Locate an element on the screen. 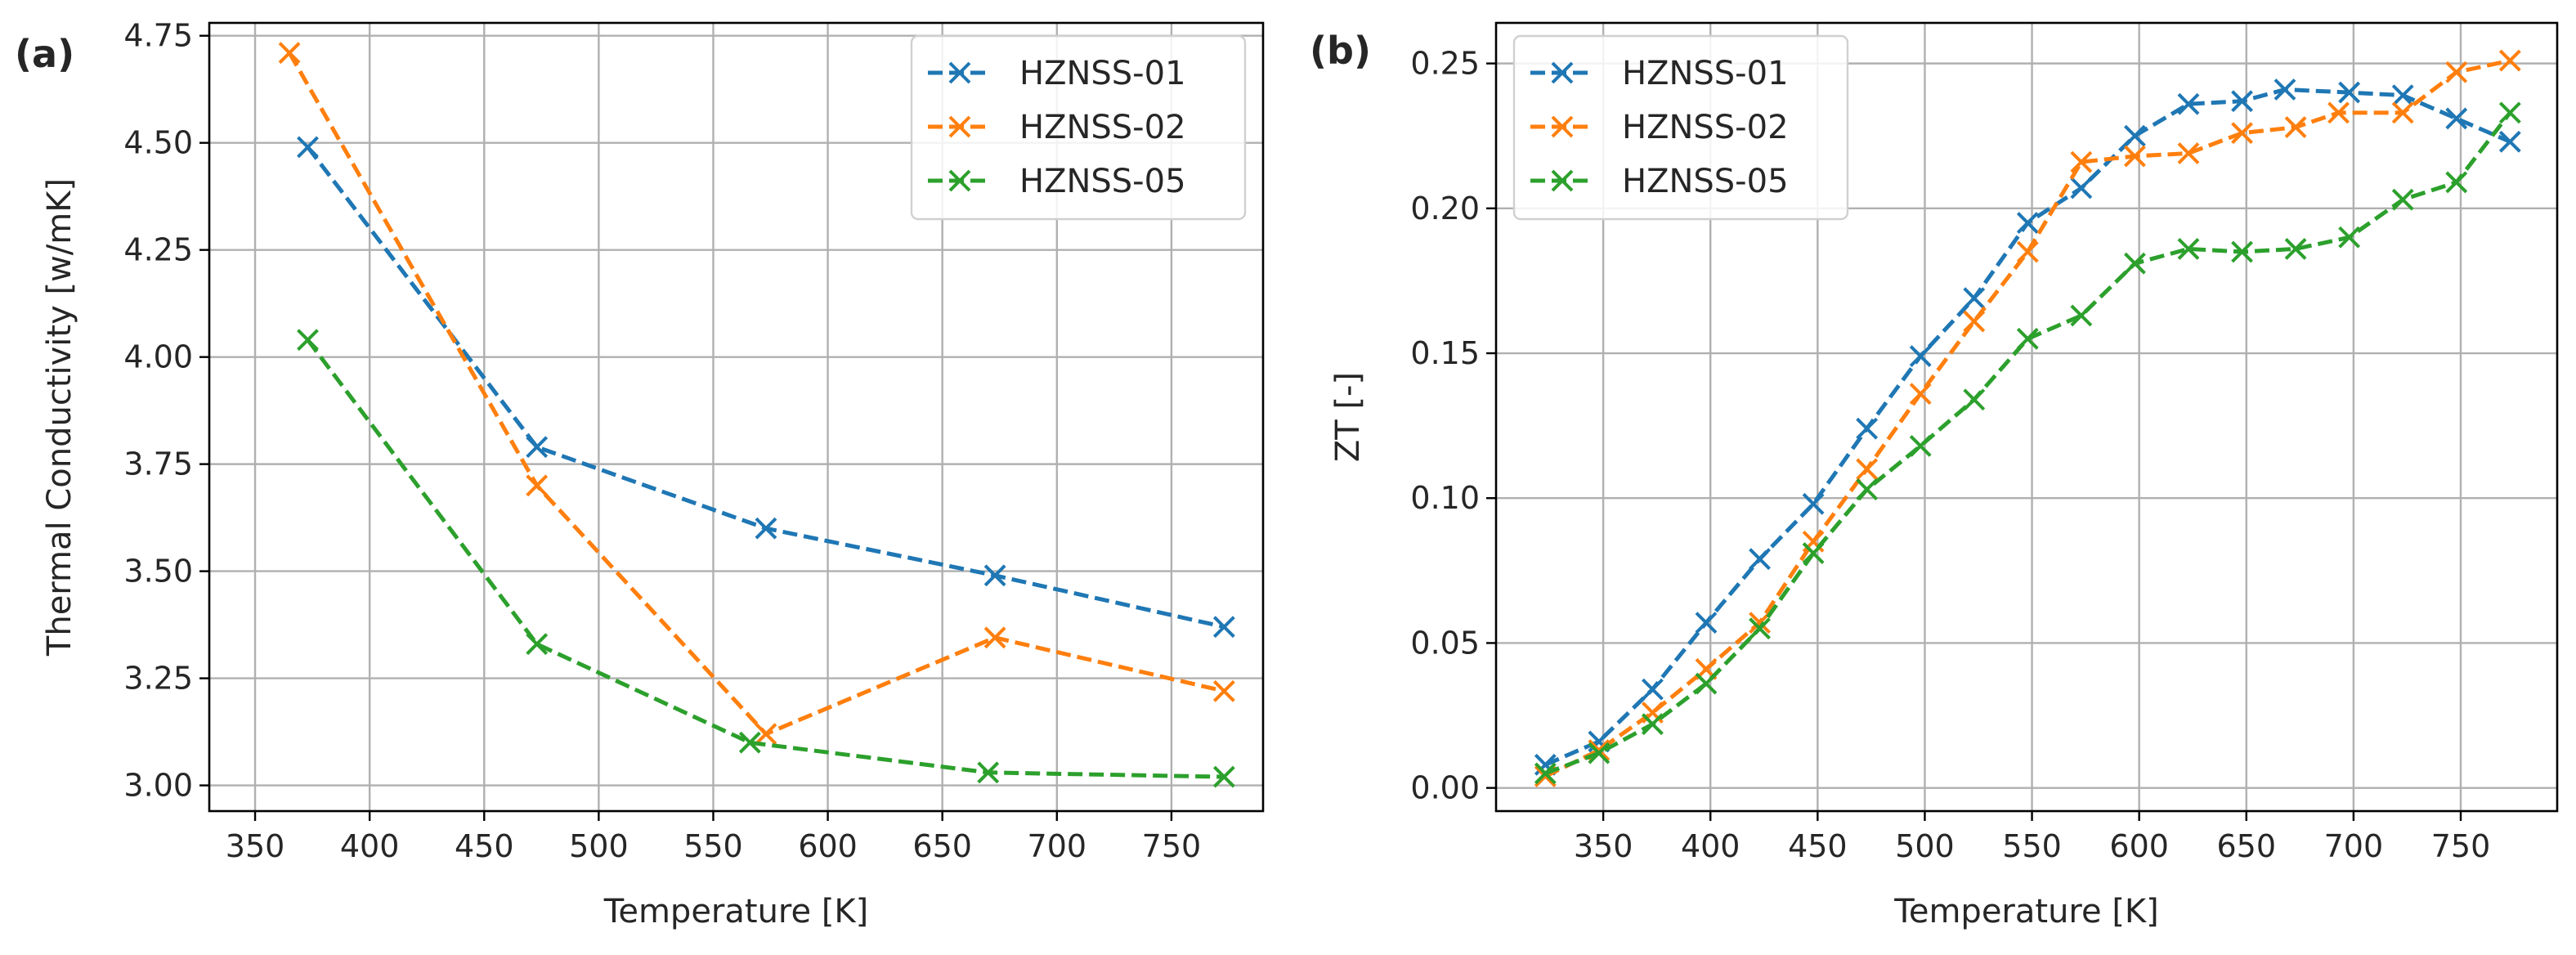 Image resolution: width=2576 pixels, height=955 pixels. panel-label: (a) is located at coordinates (44, 54).